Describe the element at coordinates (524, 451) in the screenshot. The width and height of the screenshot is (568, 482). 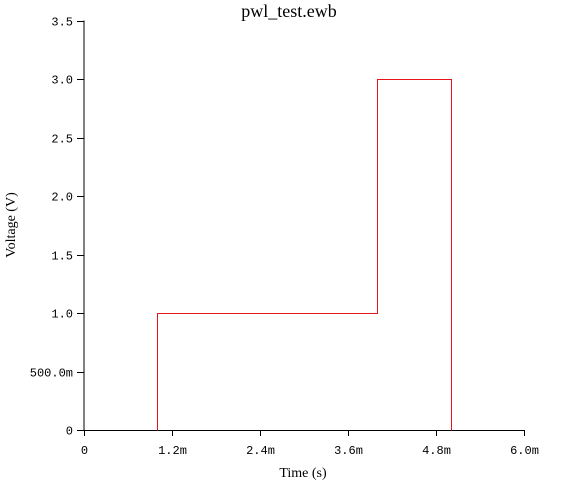
I see `x-tick-label-5: 6.0m` at that location.